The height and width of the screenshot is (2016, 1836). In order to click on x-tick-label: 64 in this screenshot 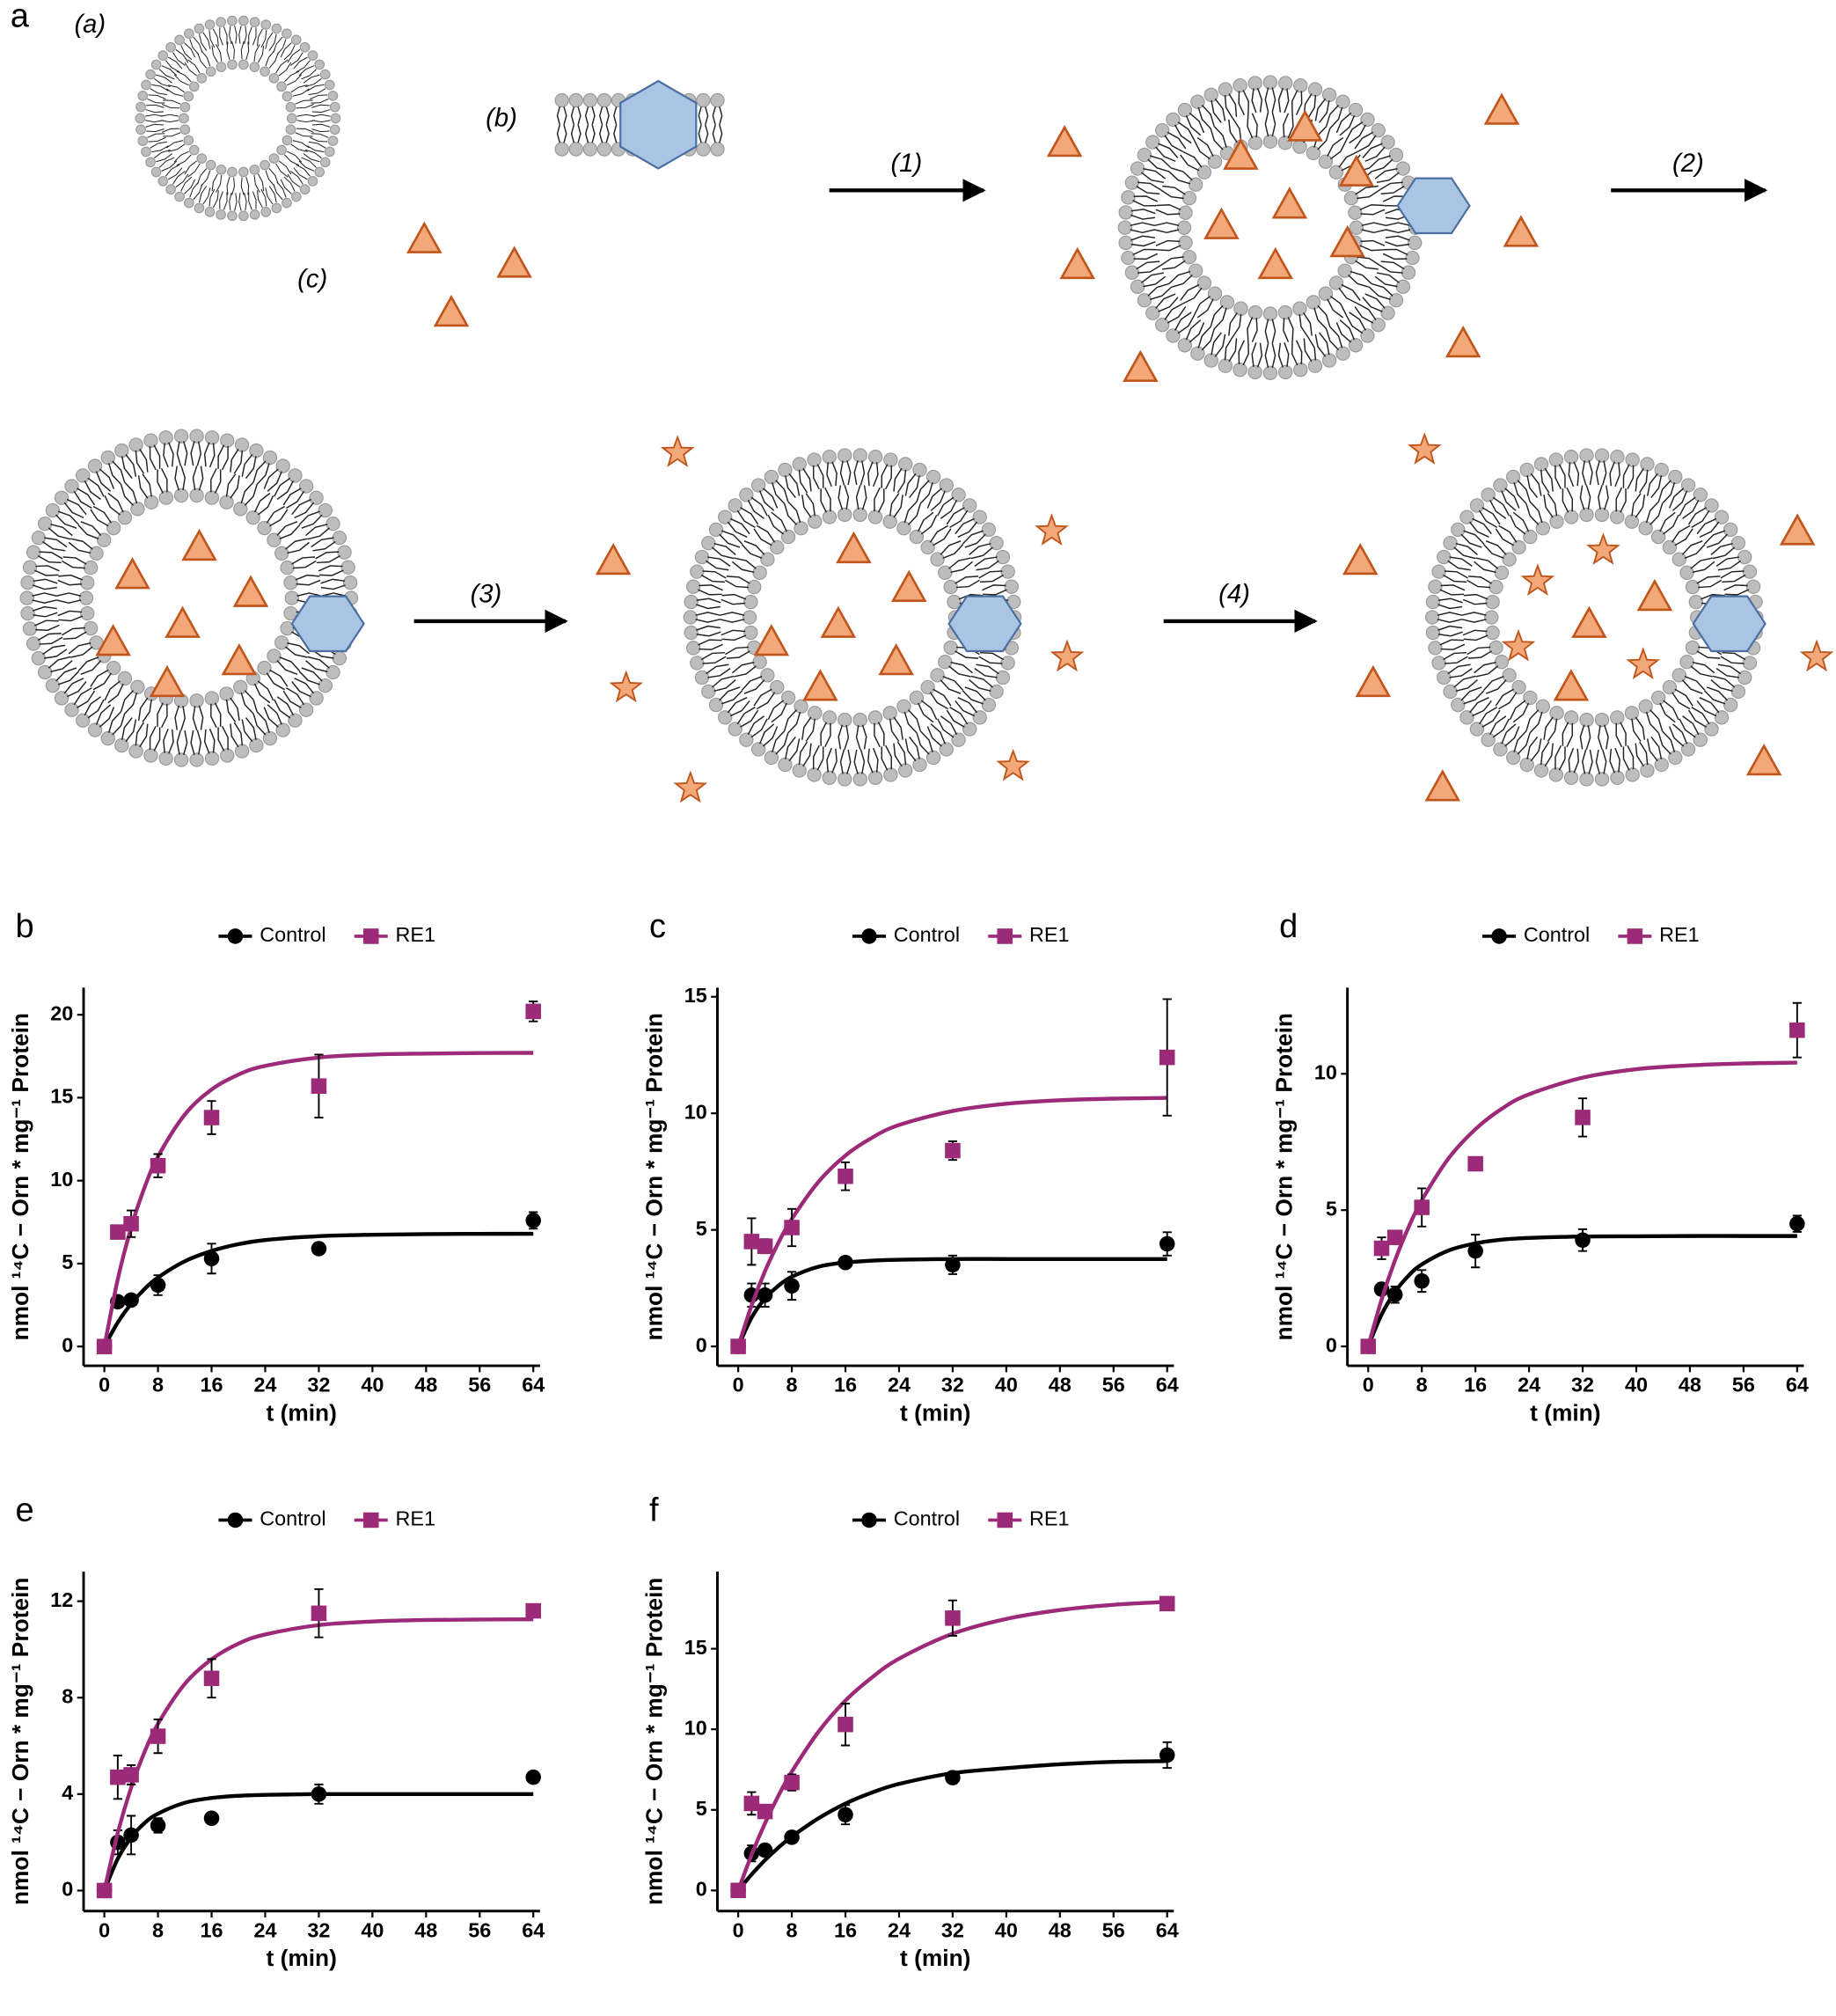, I will do `click(1167, 1929)`.